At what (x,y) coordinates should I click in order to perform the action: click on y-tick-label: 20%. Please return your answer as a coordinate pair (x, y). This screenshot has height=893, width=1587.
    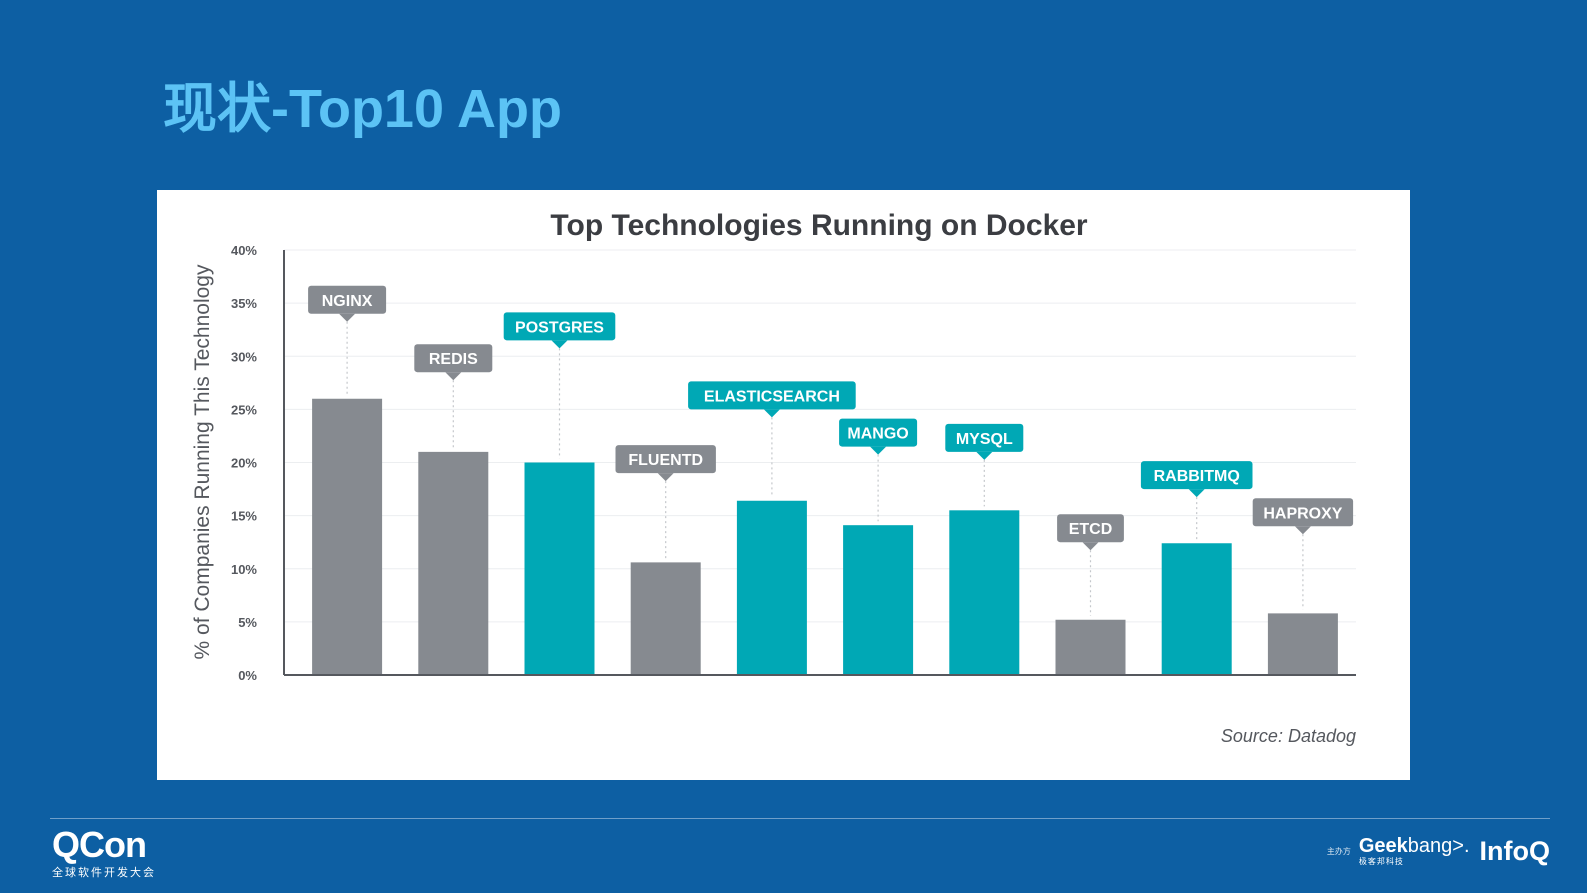
    Looking at the image, I should click on (244, 463).